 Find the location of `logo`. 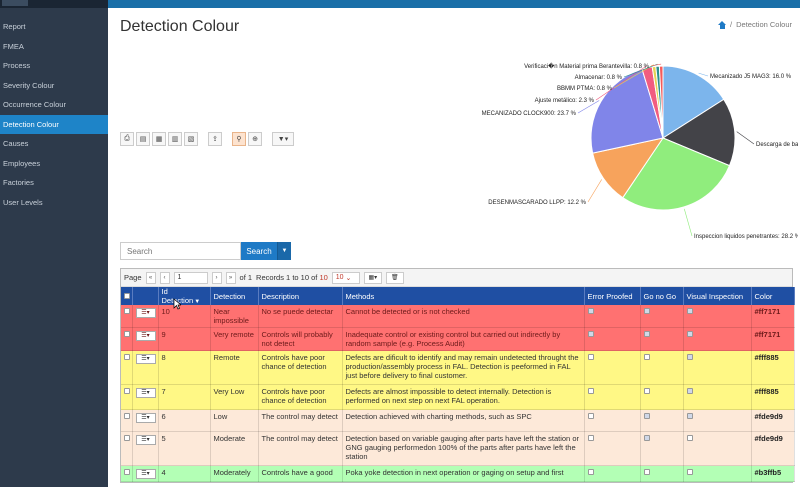

logo is located at coordinates (15, 3).